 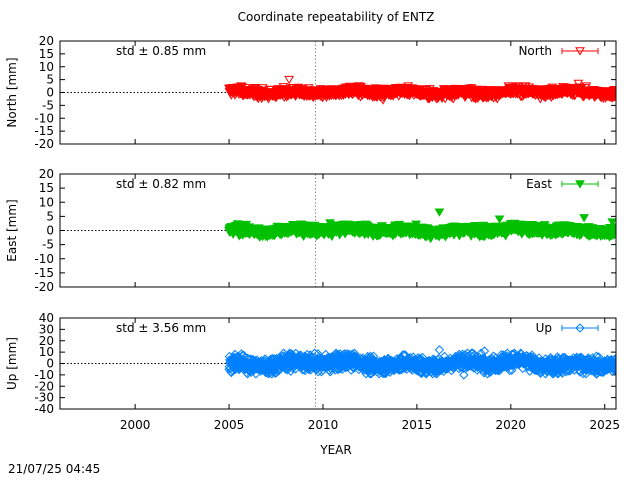 I want to click on series-north, so click(x=420, y=90).